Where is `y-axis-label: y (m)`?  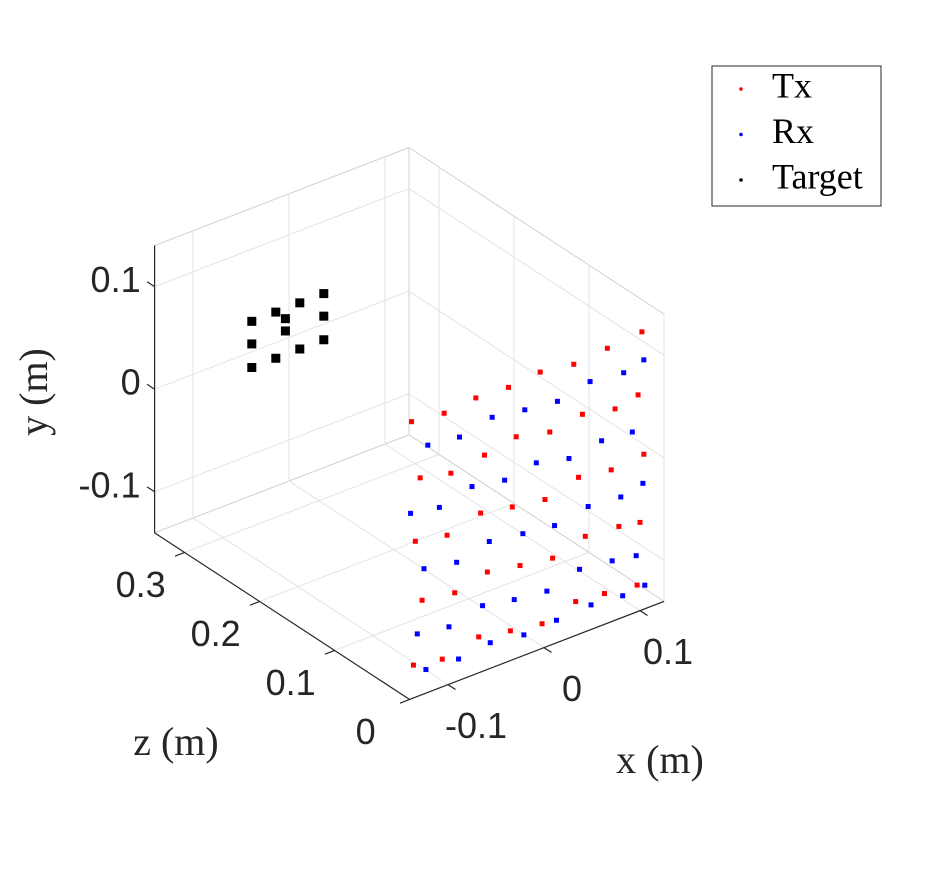
y-axis-label: y (m) is located at coordinates (33, 392).